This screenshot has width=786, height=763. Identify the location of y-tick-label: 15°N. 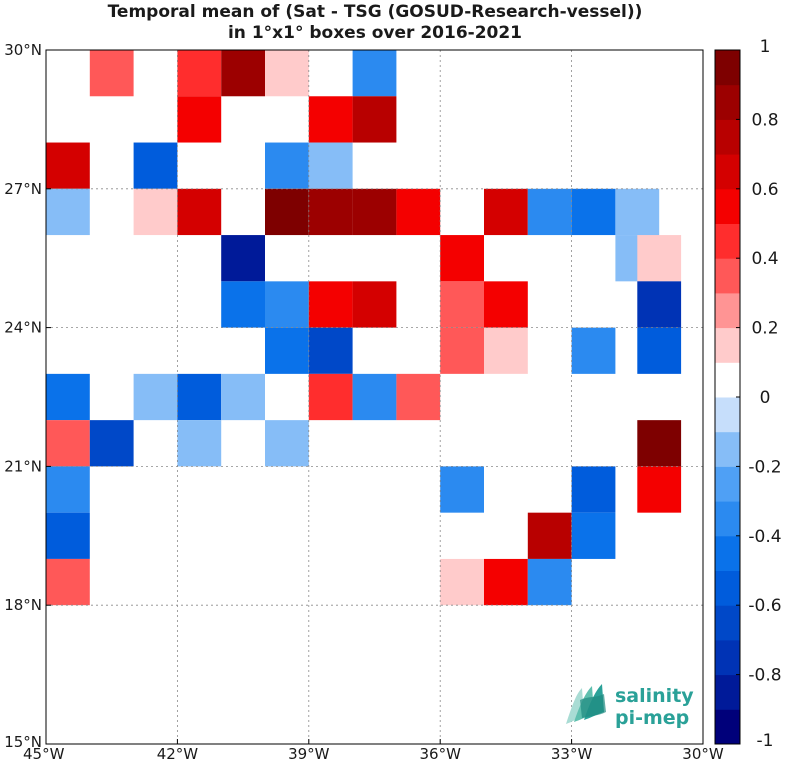
(23, 742).